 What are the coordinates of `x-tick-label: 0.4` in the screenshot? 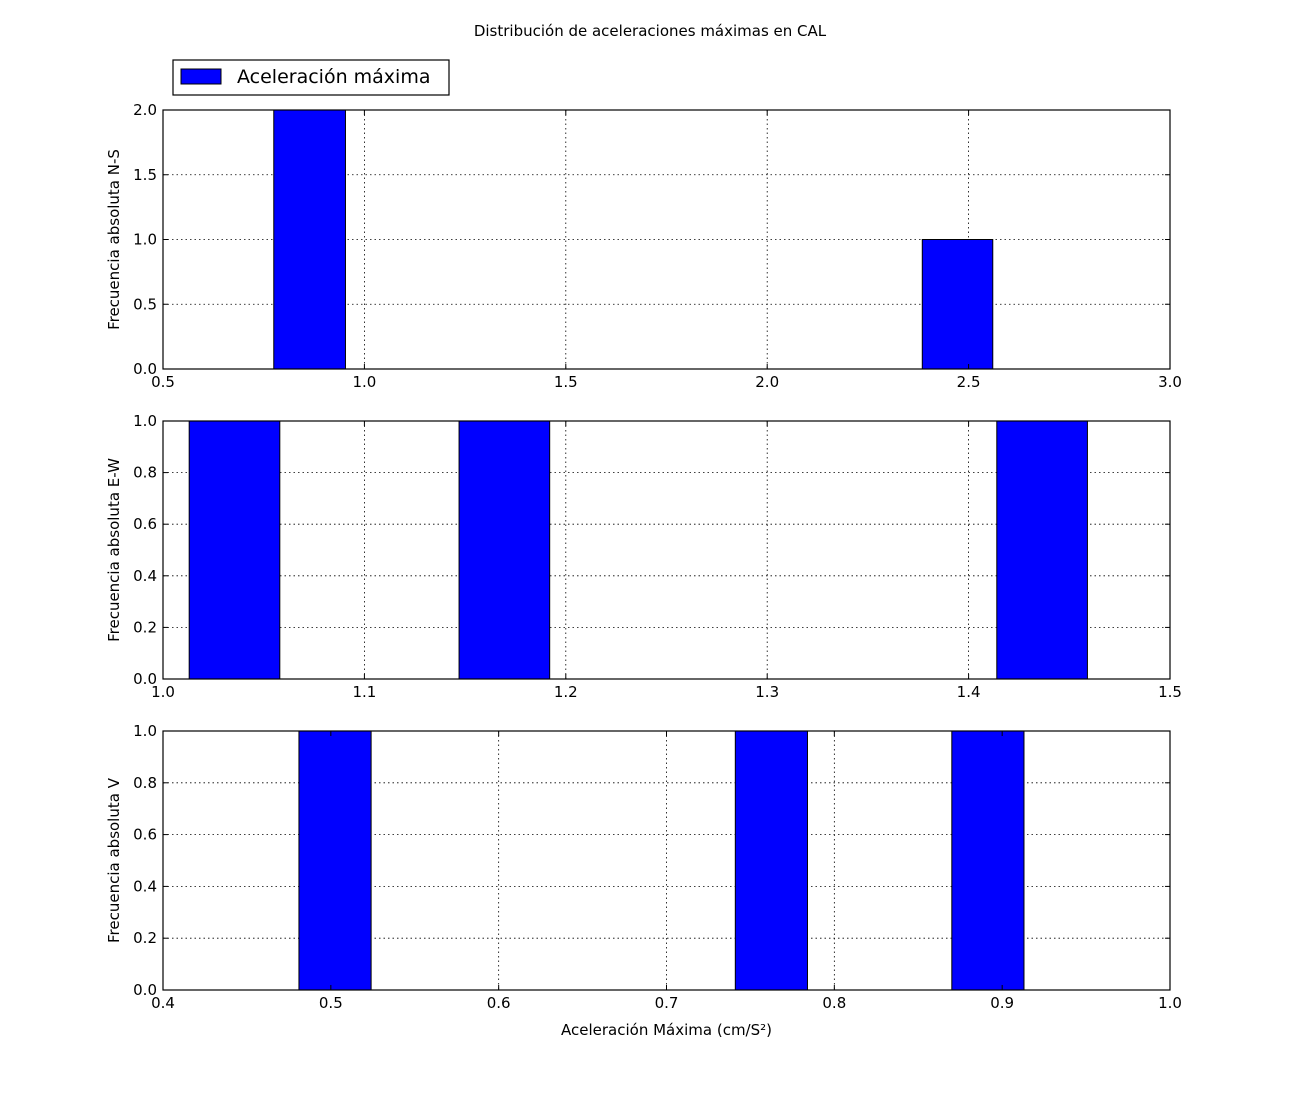 It's located at (163, 1003).